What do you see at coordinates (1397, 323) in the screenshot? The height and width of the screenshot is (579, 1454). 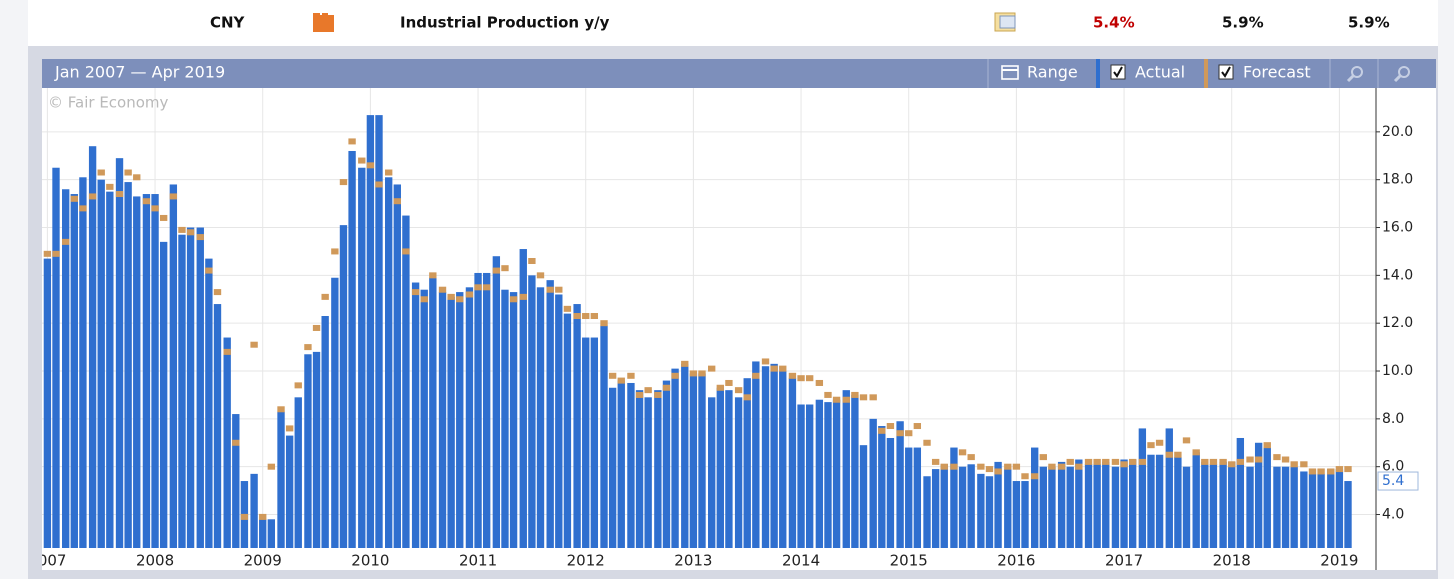 I see `y-tick-label: 12.0` at bounding box center [1397, 323].